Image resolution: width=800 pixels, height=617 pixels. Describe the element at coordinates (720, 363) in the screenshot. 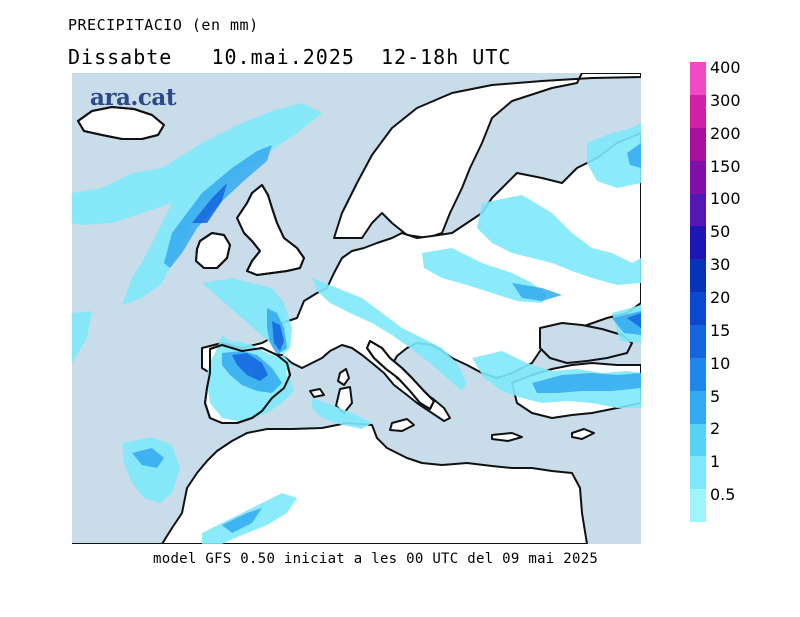

I see `legend-label: 10` at that location.